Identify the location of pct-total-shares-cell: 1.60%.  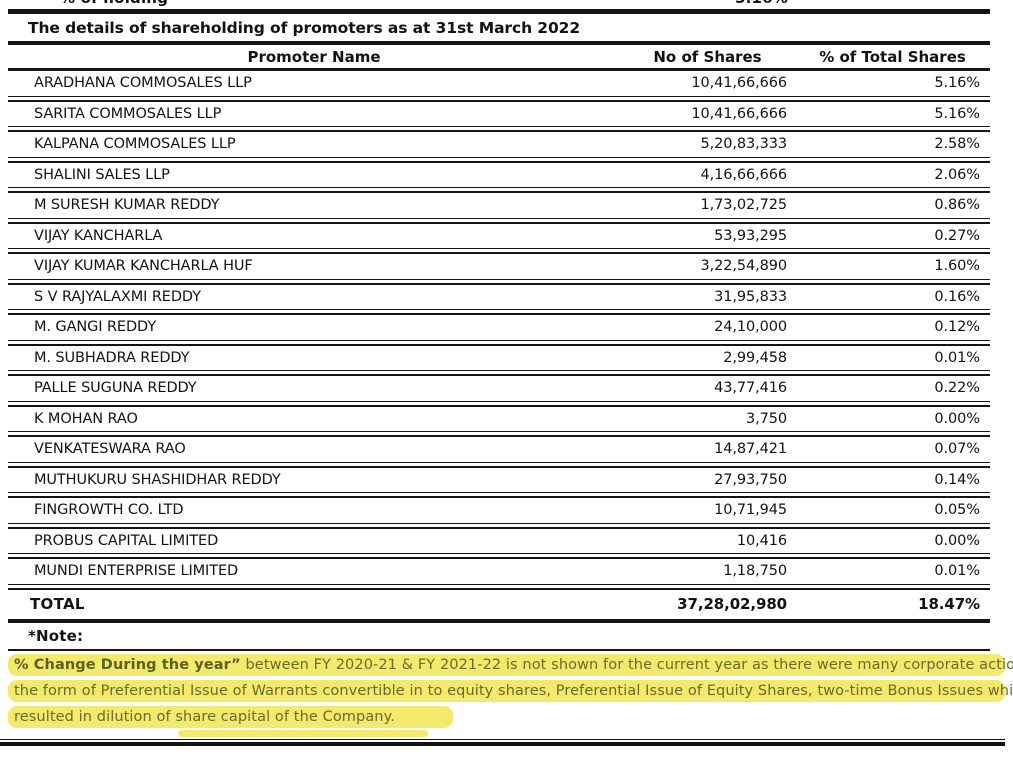
(957, 266).